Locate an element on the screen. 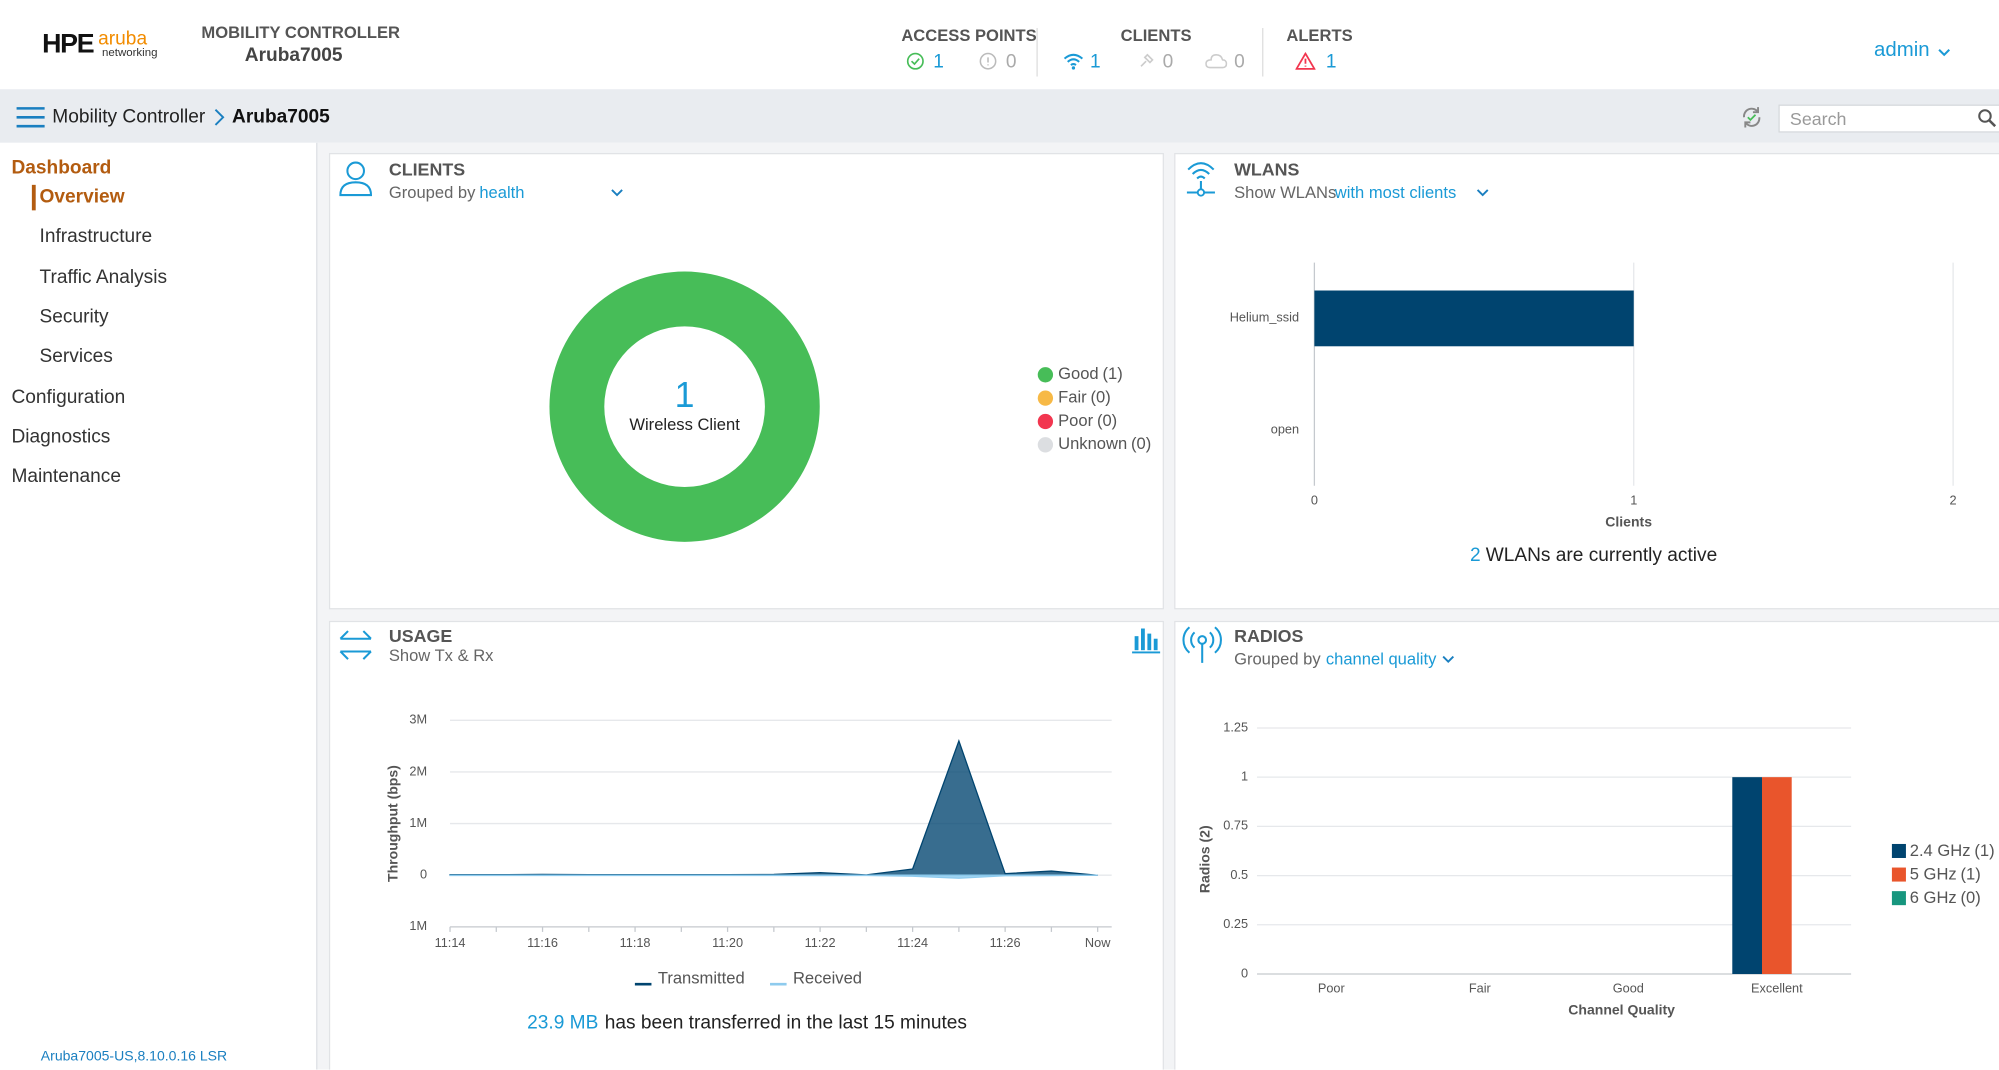  filter-value: health is located at coordinates (501, 192).